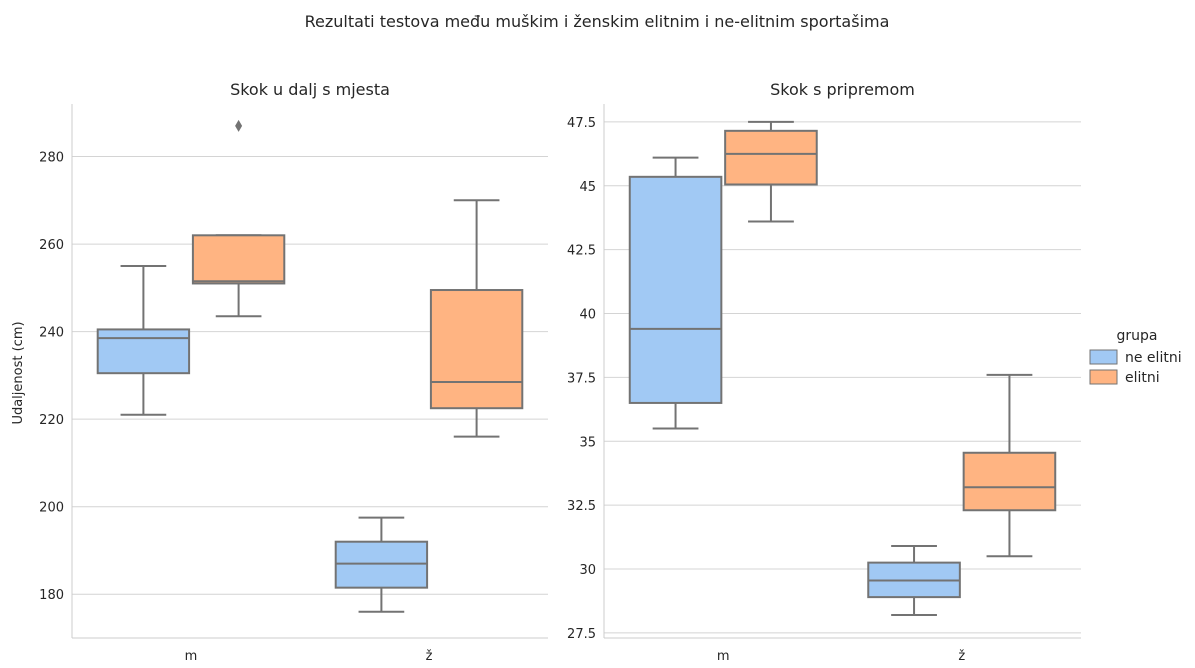 This screenshot has width=1195, height=668. Describe the element at coordinates (239, 125) in the screenshot. I see `outlier-point` at that location.